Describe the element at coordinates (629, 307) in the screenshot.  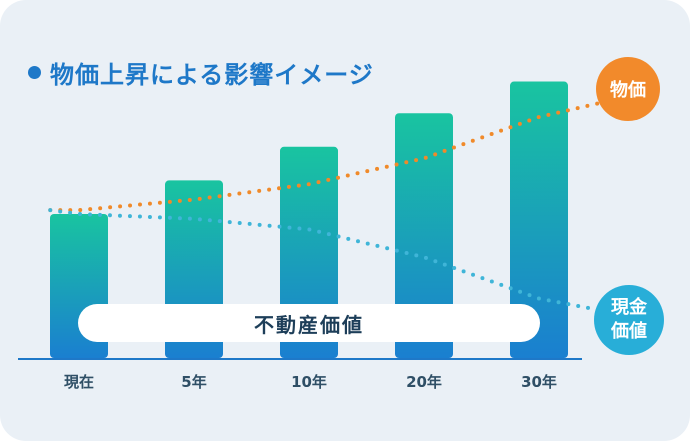
I see `cash-badge-line1: 現金` at that location.